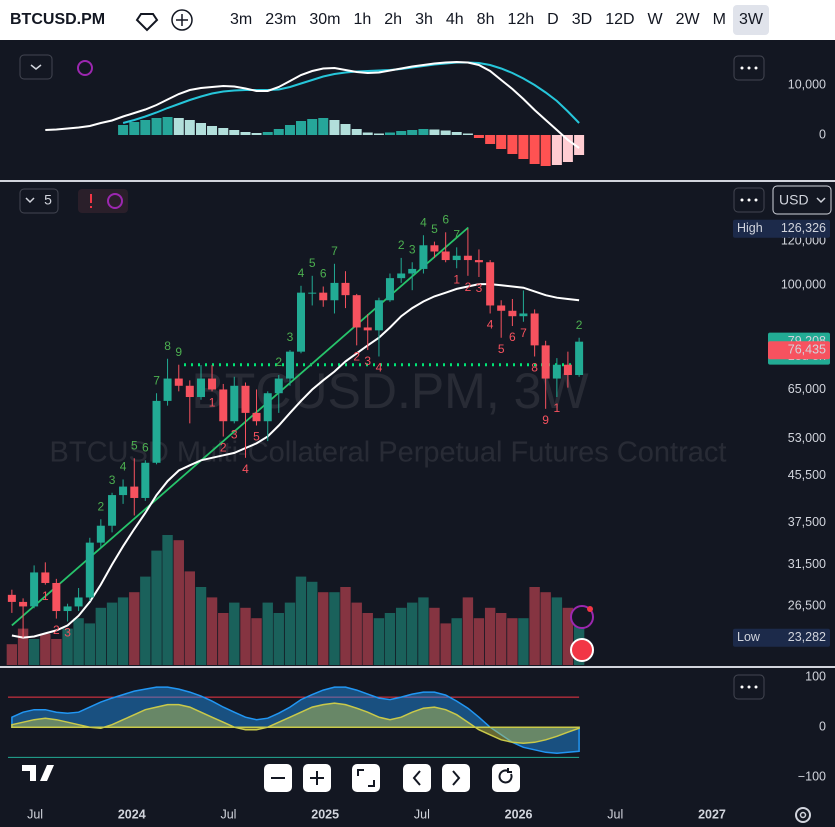 This screenshot has width=835, height=827. I want to click on price-tag, so click(781, 228).